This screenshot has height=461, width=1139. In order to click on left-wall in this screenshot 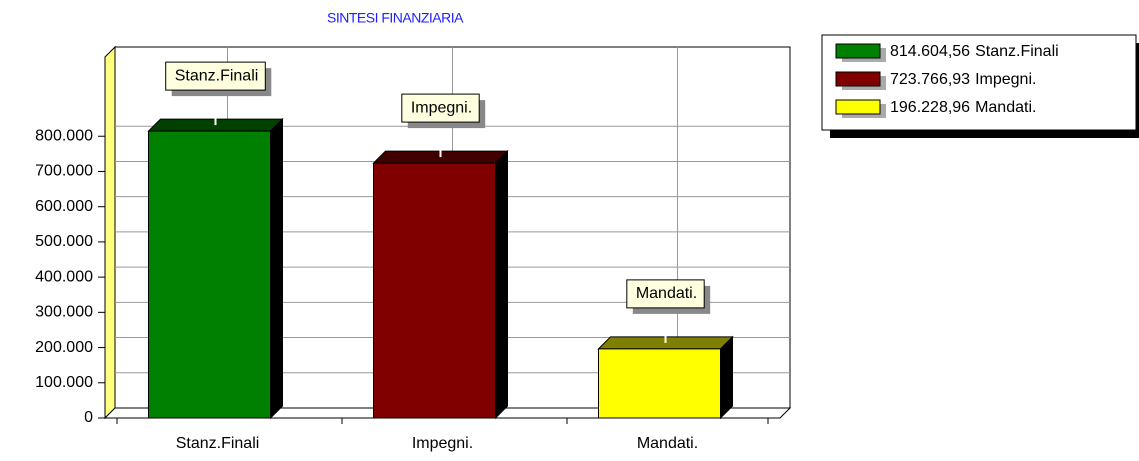, I will do `click(110, 232)`.